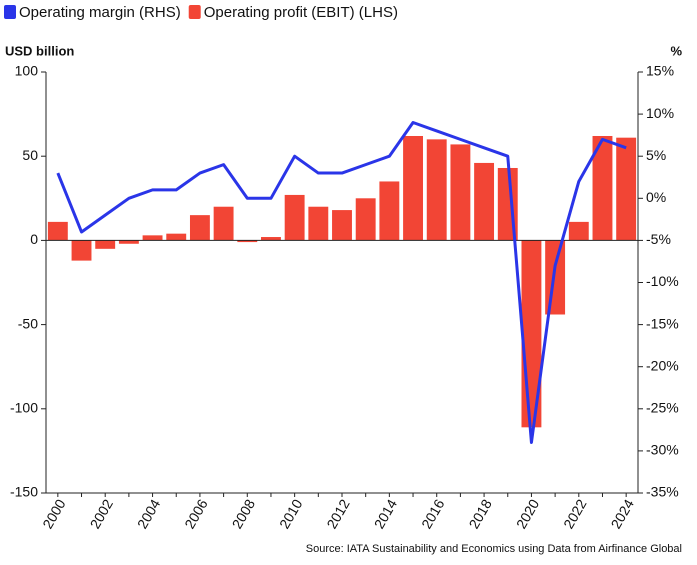 Image resolution: width=697 pixels, height=565 pixels. I want to click on y2-tick-label: -20%, so click(662, 365).